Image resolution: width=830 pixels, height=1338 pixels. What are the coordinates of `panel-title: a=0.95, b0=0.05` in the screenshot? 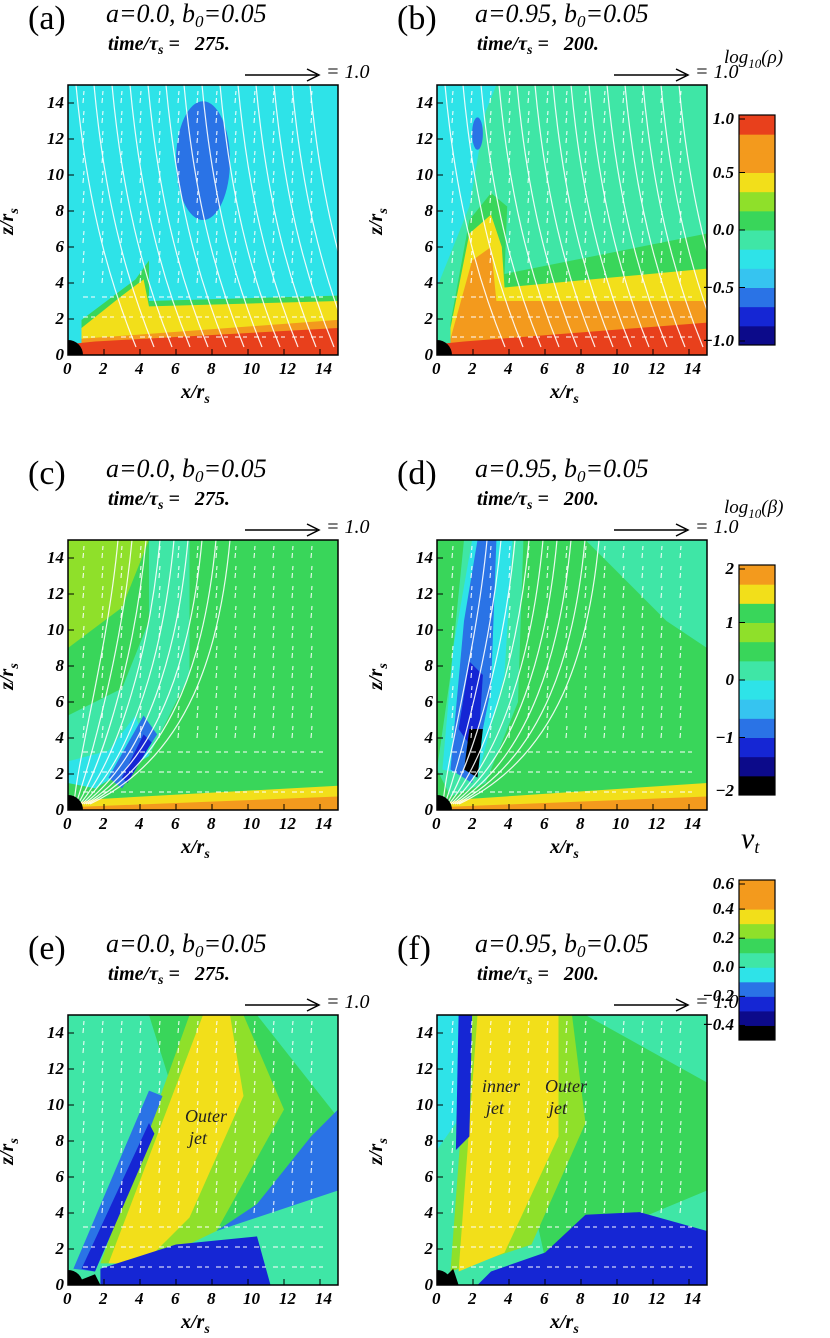 It's located at (562, 15).